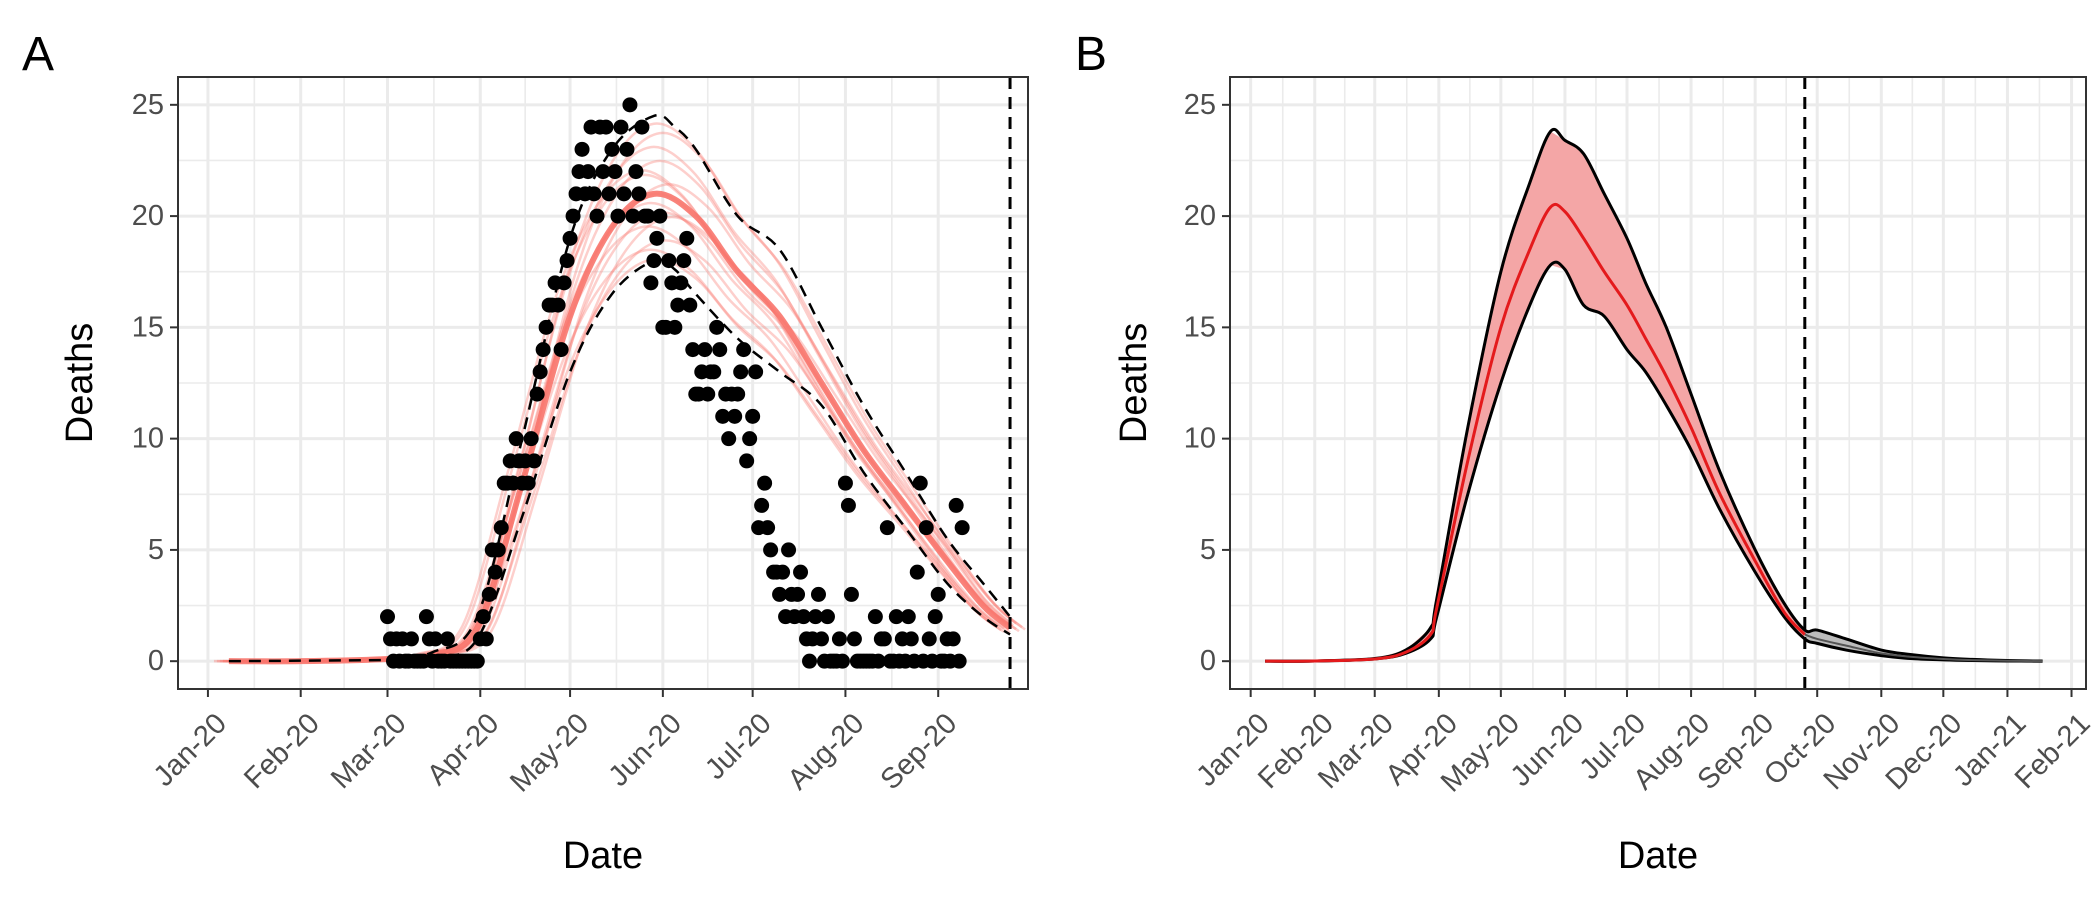 The image size is (2100, 900). I want to click on panel-a-x-tick-label: Jan-20, so click(190, 749).